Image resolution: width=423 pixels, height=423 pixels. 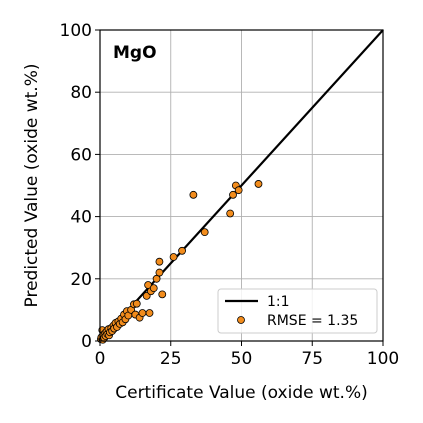 I want to click on y-tick-label: 80, so click(x=81, y=93).